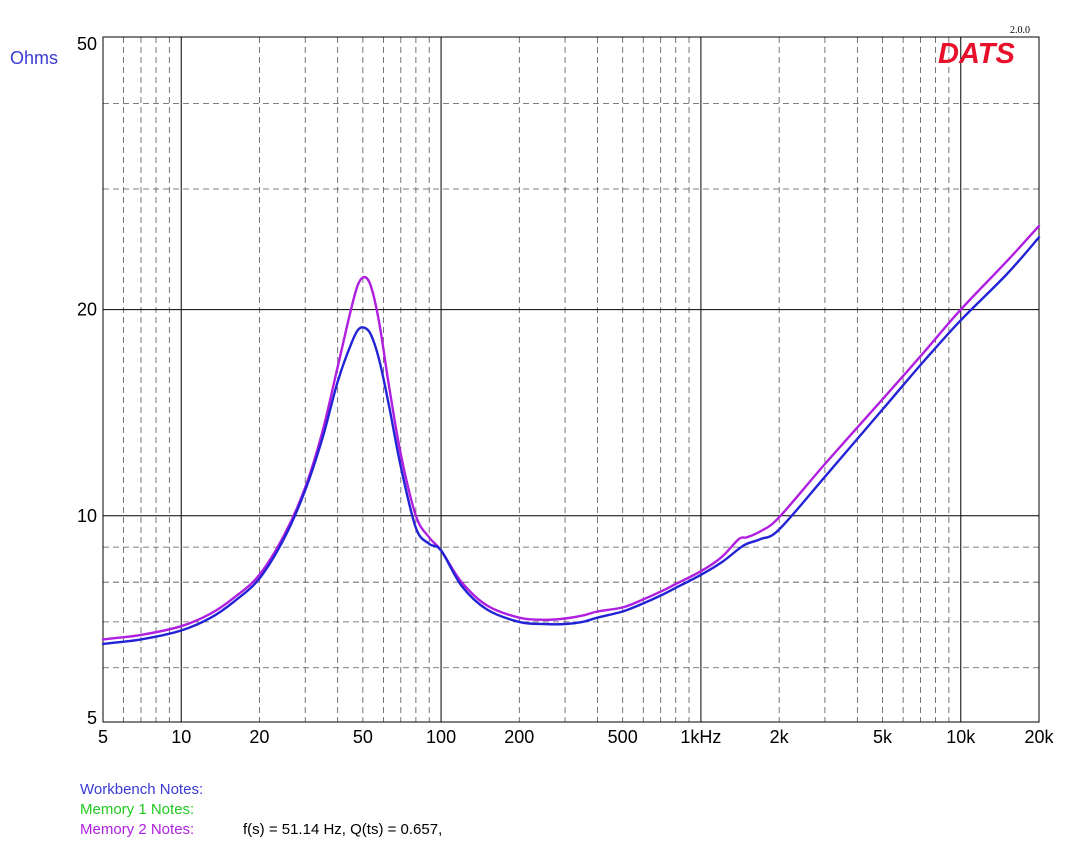 The height and width of the screenshot is (861, 1088). I want to click on x-tick-label: 200, so click(519, 737).